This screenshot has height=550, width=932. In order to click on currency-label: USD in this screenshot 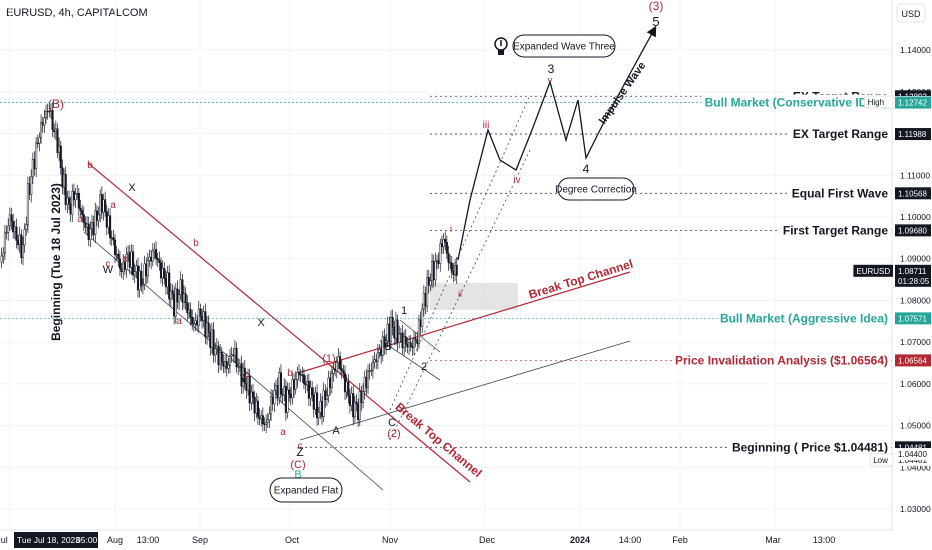, I will do `click(911, 14)`.